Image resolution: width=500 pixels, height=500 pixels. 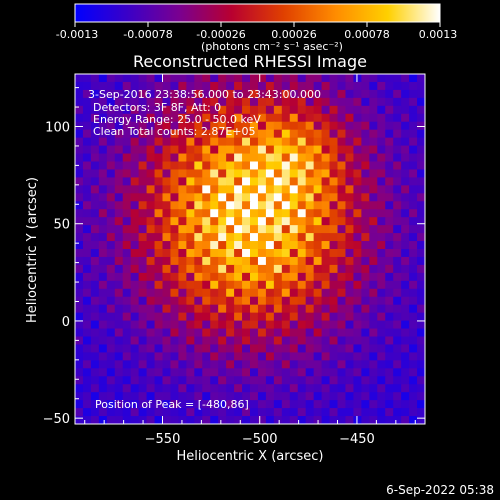 What do you see at coordinates (357, 439) in the screenshot?
I see `x-tick-label: −450` at bounding box center [357, 439].